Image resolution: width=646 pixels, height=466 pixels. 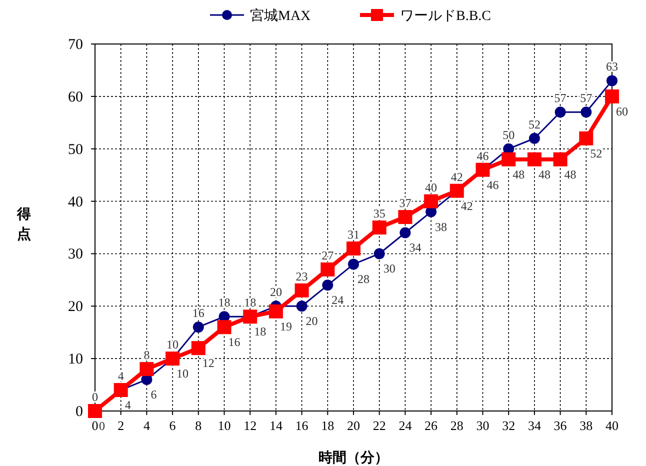 I want to click on x-tick-label: 8, so click(x=198, y=425).